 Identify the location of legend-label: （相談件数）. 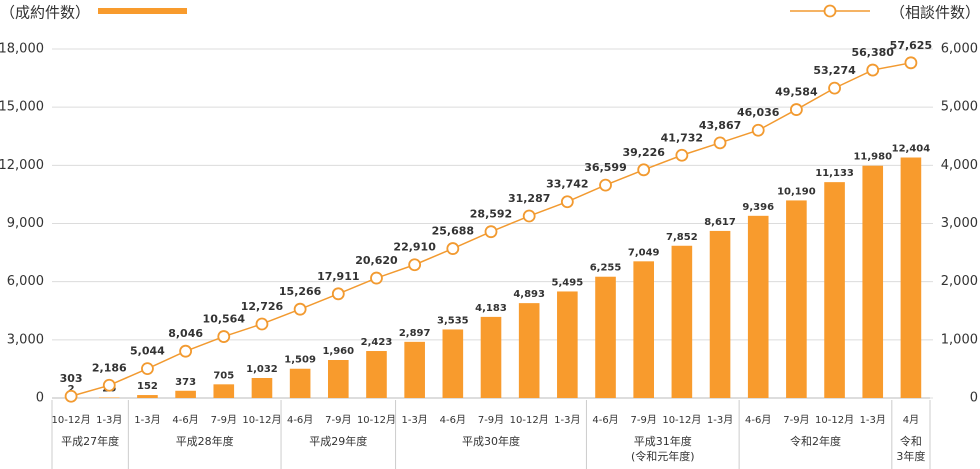
(935, 13).